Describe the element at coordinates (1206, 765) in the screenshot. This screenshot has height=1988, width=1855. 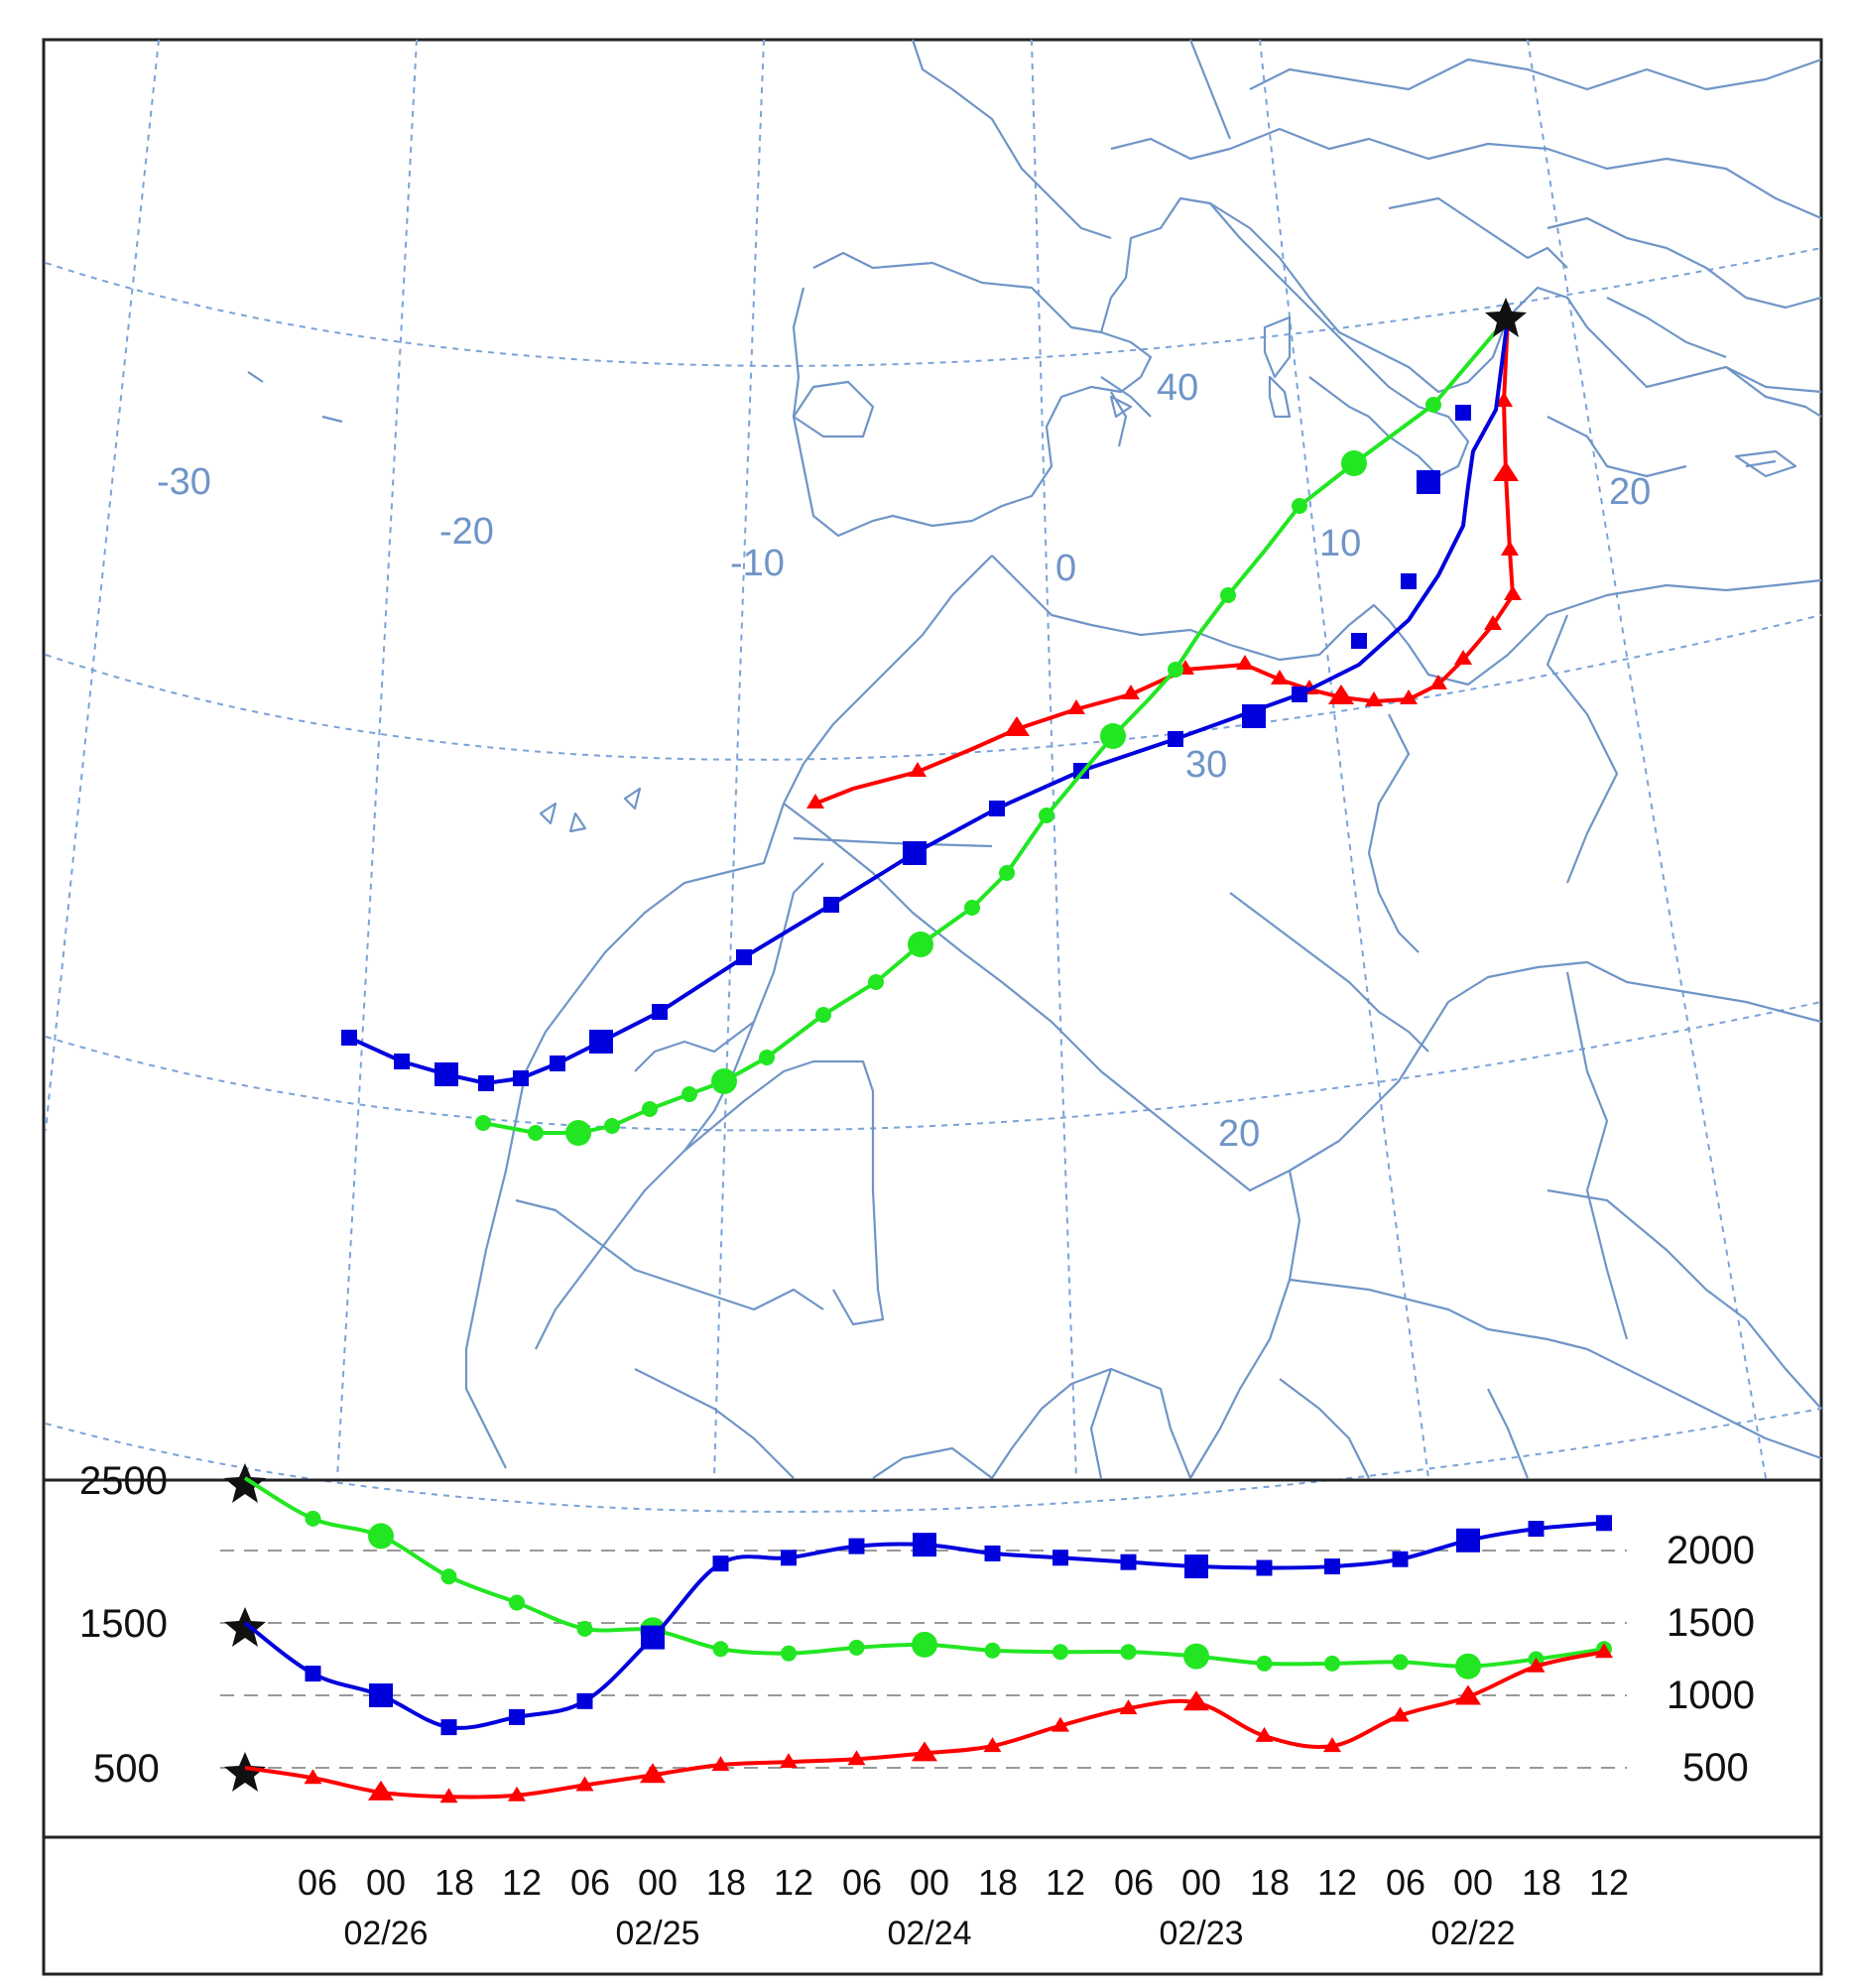
I see `lat-label: 30` at that location.